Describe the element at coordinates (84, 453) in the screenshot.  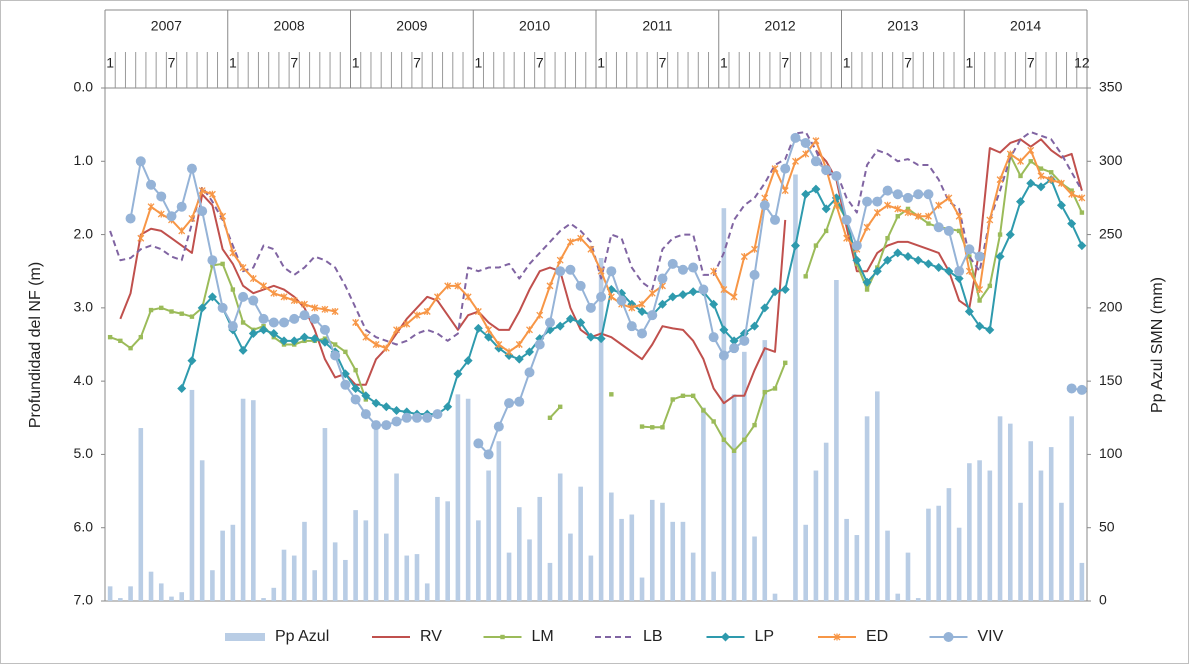
I see `y-tick-label: 5.0` at that location.